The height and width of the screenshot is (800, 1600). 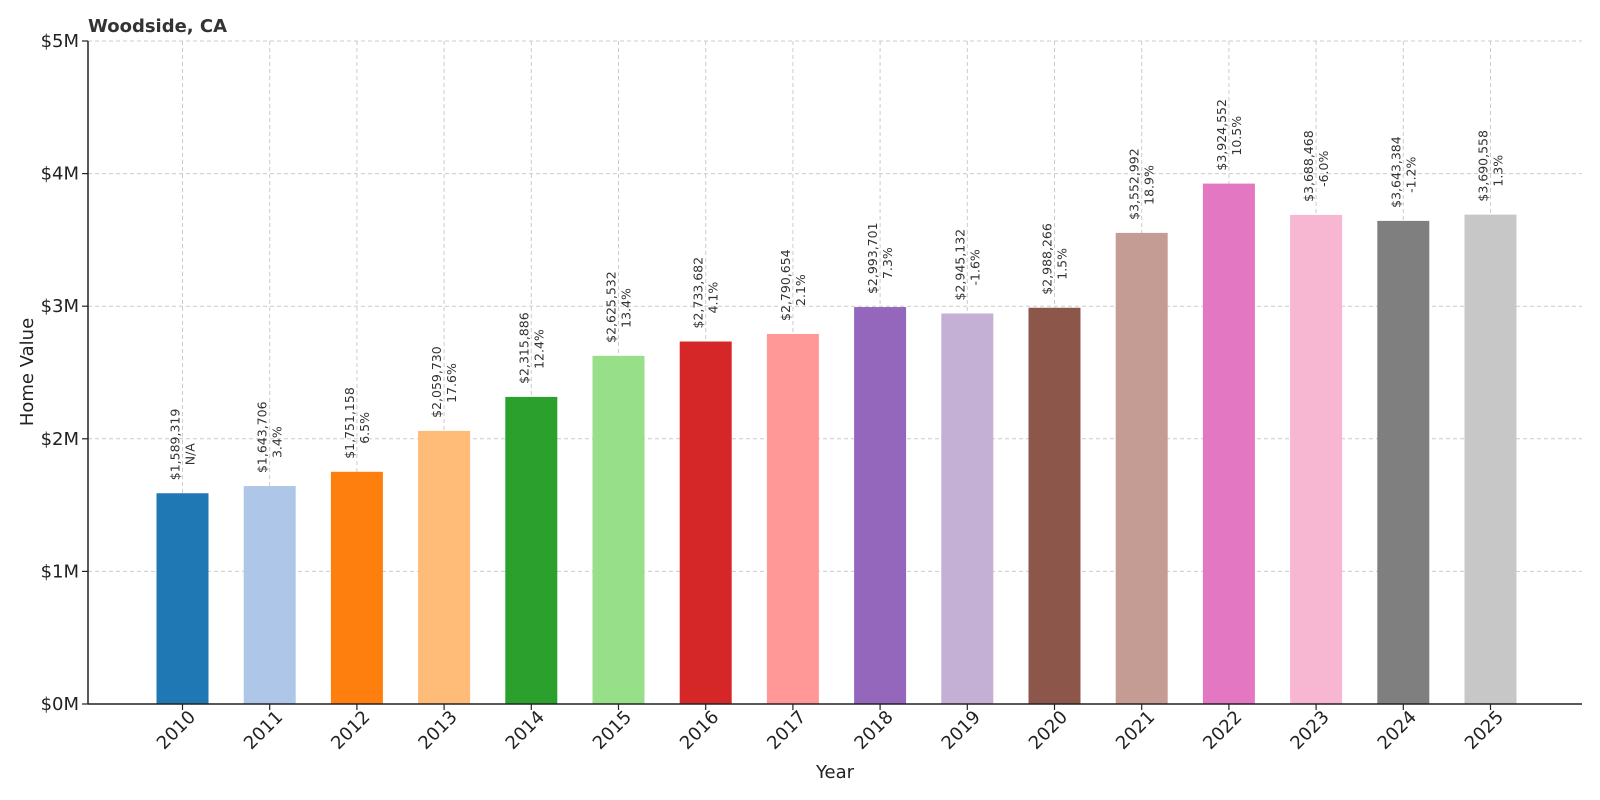 What do you see at coordinates (872, 258) in the screenshot?
I see `value-label: $2,993,701` at bounding box center [872, 258].